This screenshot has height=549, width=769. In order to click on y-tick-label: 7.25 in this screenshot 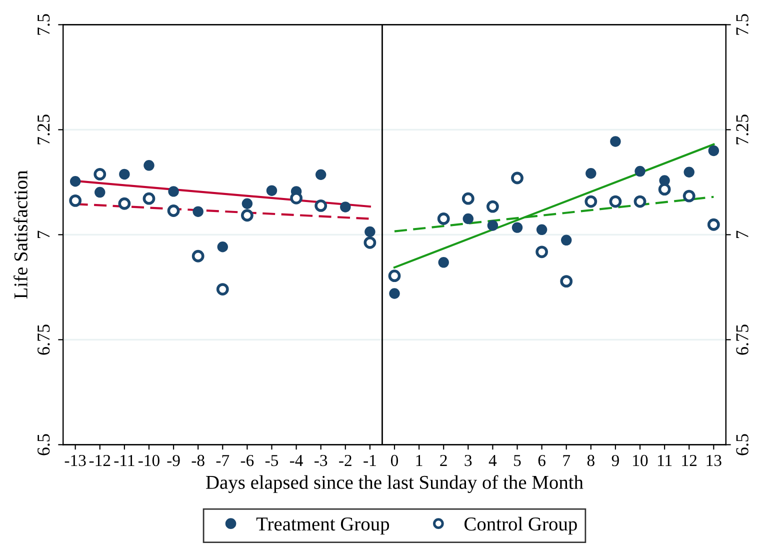, I will do `click(44, 129)`.